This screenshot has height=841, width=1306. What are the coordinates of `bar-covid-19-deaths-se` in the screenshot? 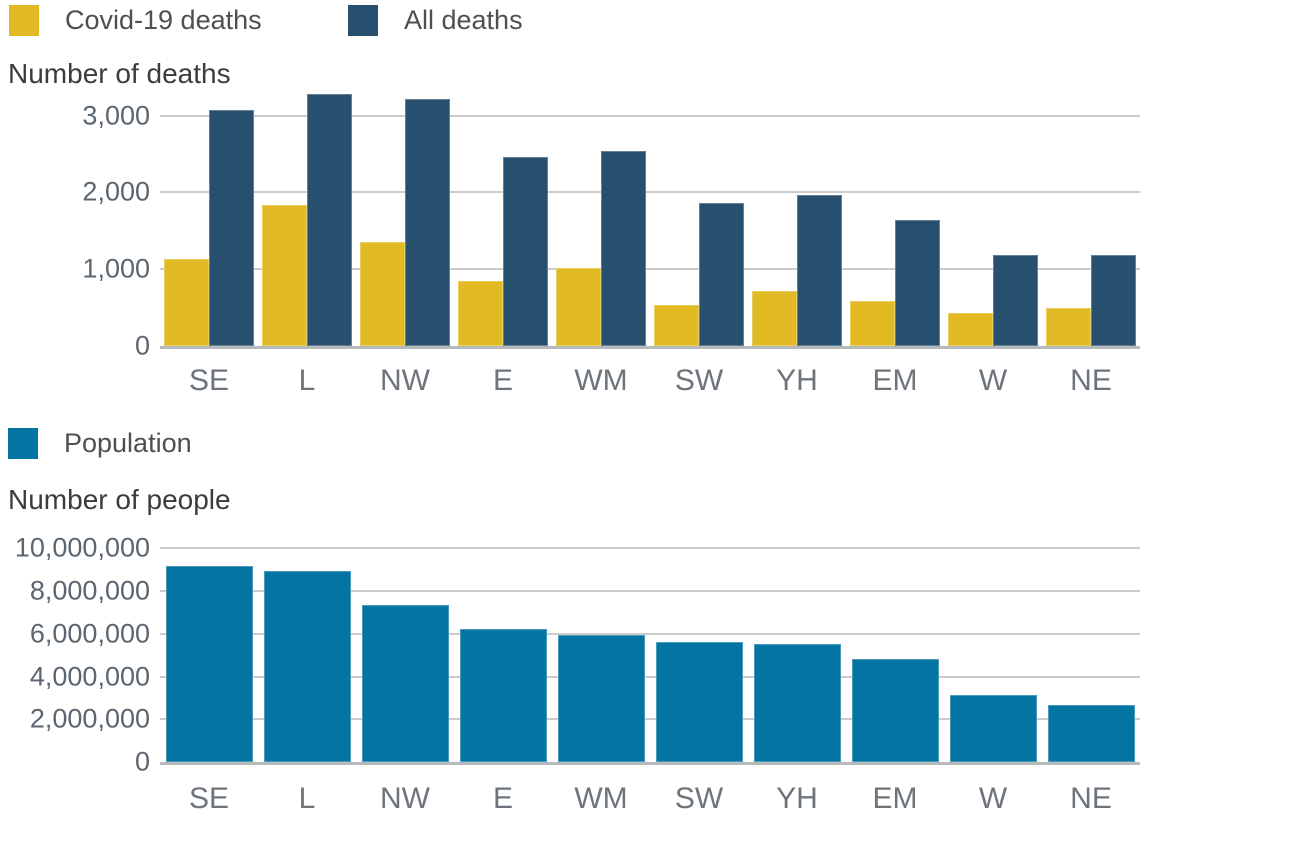 It's located at (186, 302).